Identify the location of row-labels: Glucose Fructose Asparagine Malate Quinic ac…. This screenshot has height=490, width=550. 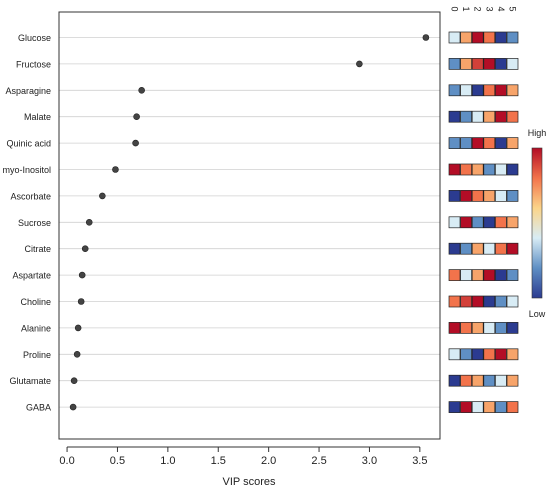
(26, 223).